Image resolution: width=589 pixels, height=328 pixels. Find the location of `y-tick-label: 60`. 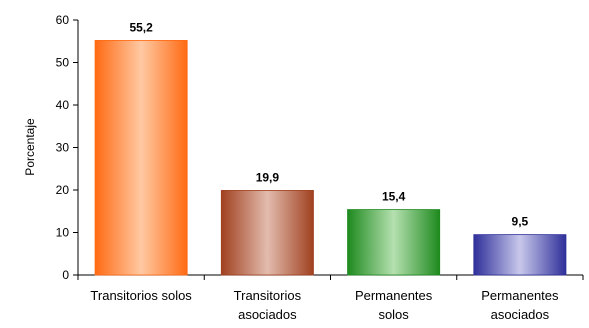

y-tick-label: 60 is located at coordinates (63, 20).